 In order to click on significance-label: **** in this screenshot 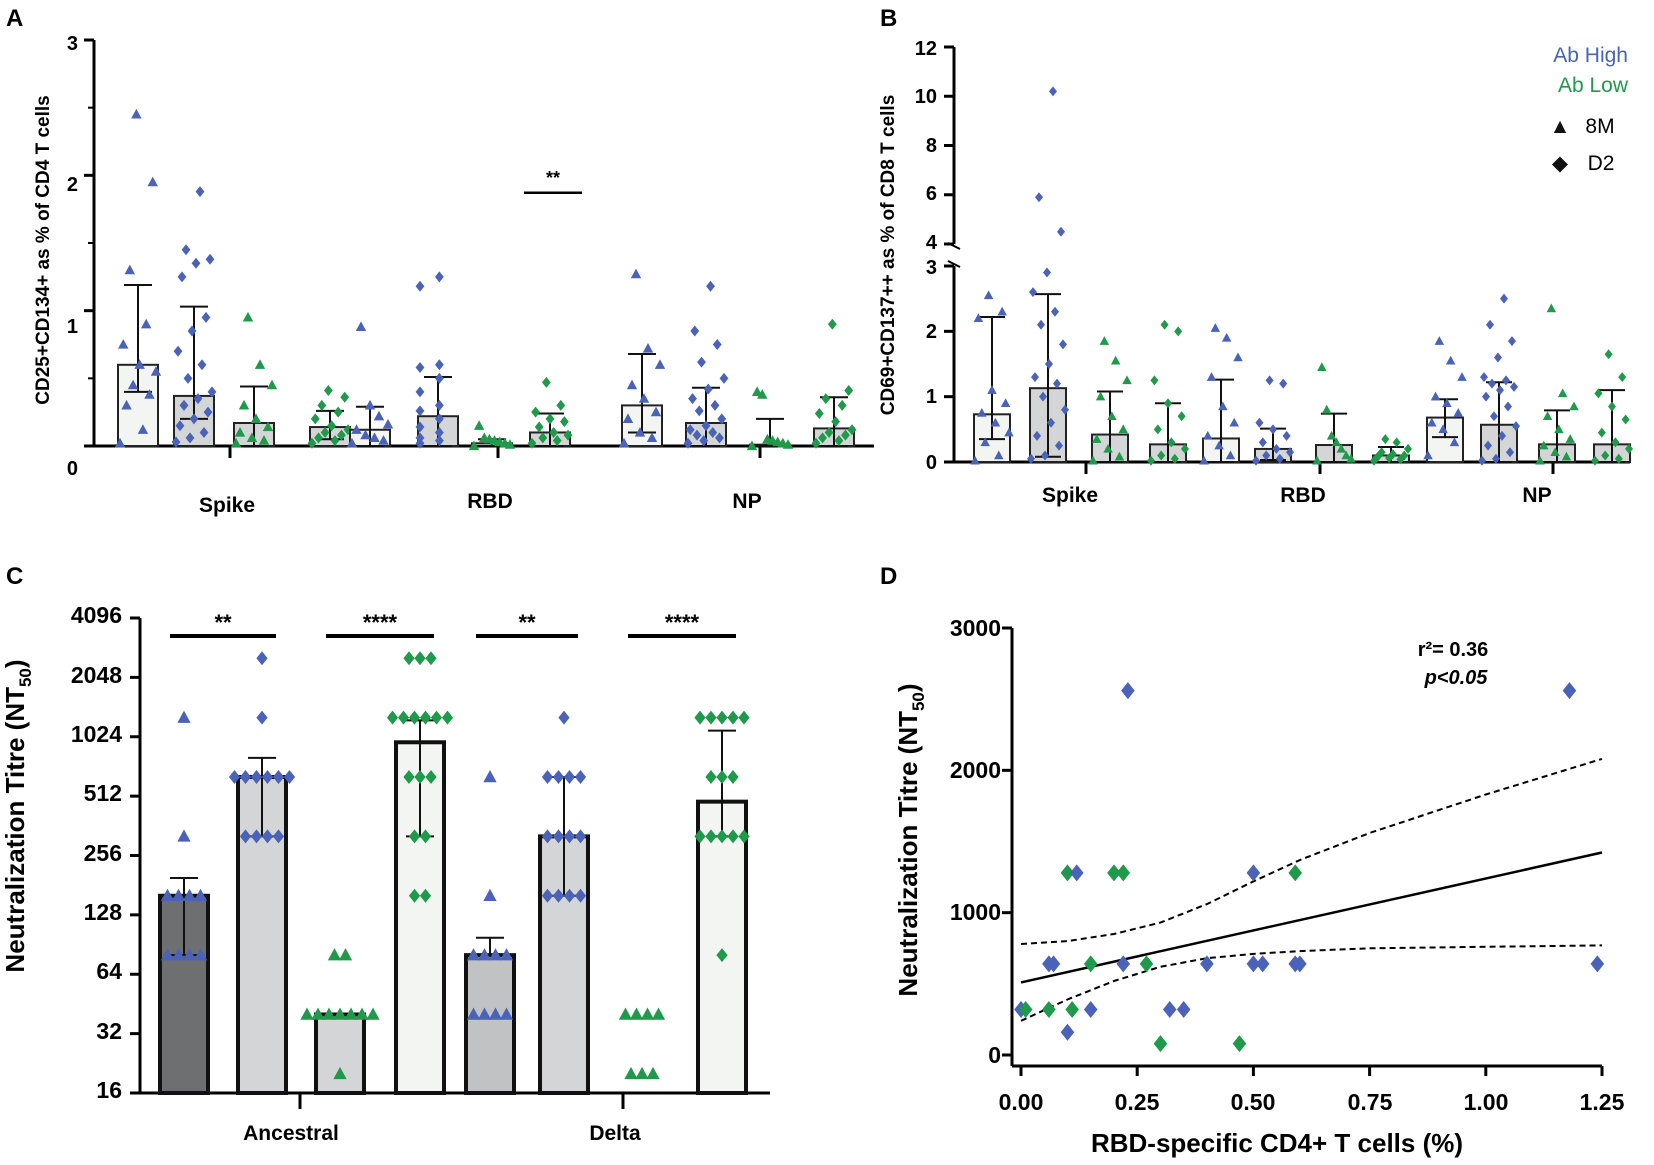, I will do `click(682, 622)`.